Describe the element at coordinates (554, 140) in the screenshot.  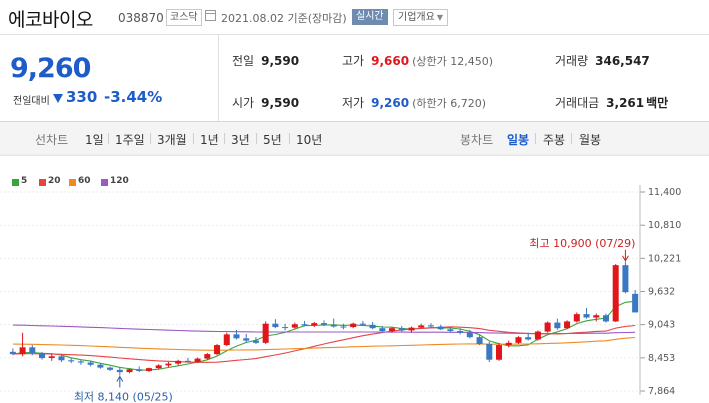
I see `tab-weekly: 주봉` at that location.